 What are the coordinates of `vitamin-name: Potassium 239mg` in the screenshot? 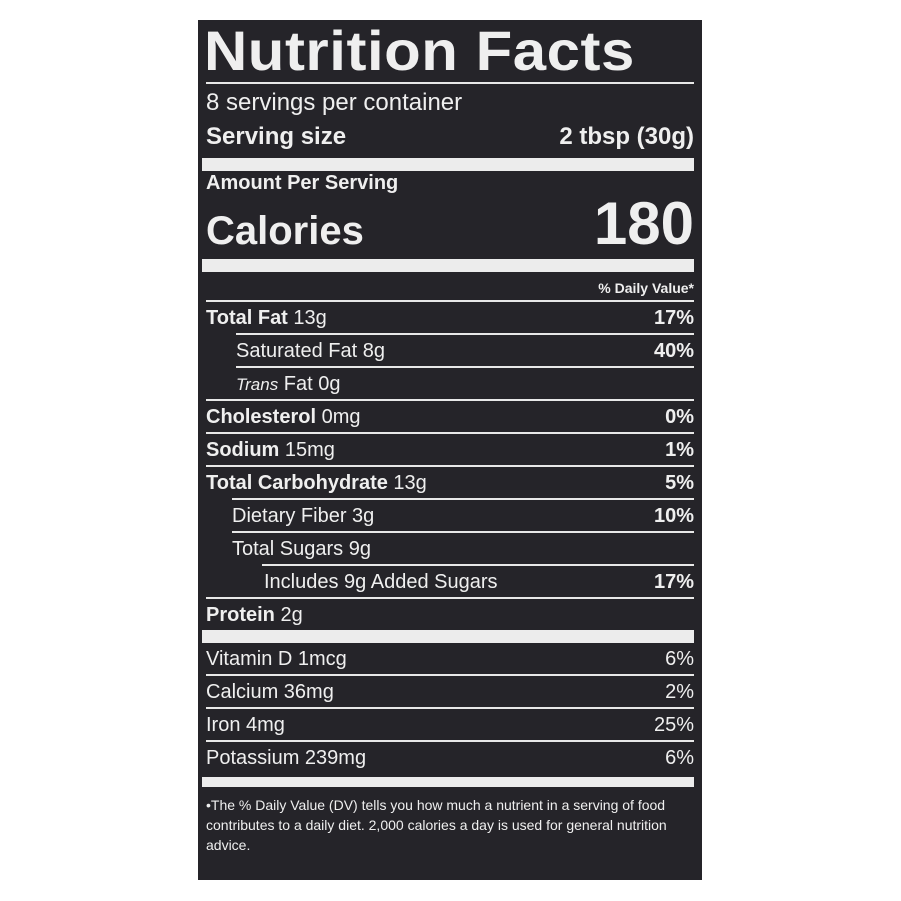 It's located at (286, 758).